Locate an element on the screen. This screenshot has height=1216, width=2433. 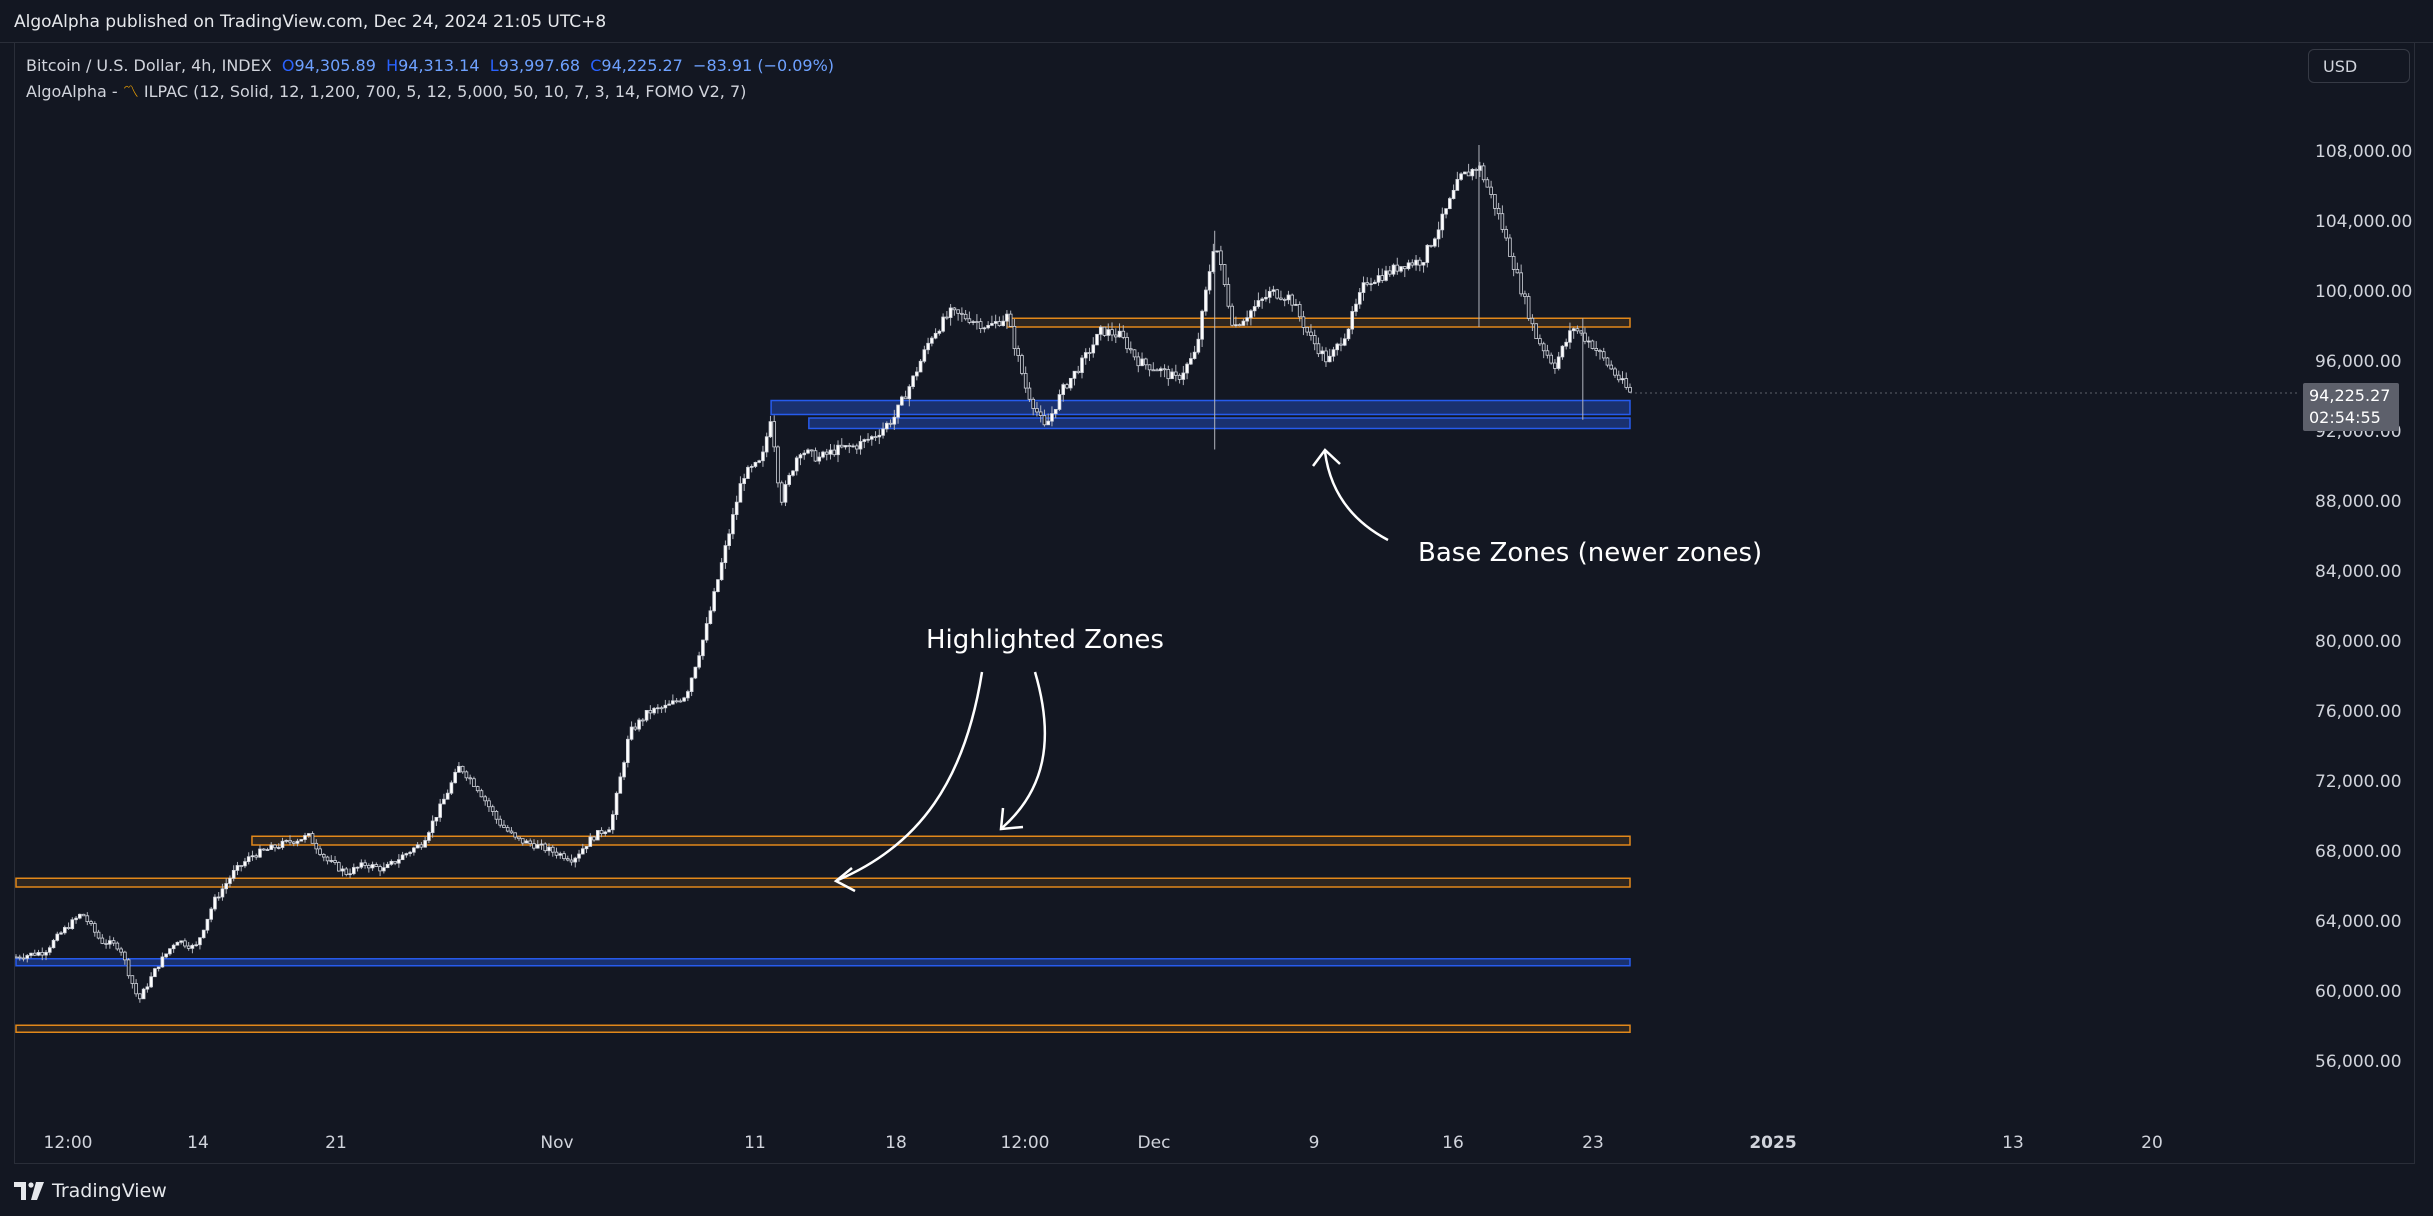
bar-countdown: 02:54:55 is located at coordinates (2345, 417).